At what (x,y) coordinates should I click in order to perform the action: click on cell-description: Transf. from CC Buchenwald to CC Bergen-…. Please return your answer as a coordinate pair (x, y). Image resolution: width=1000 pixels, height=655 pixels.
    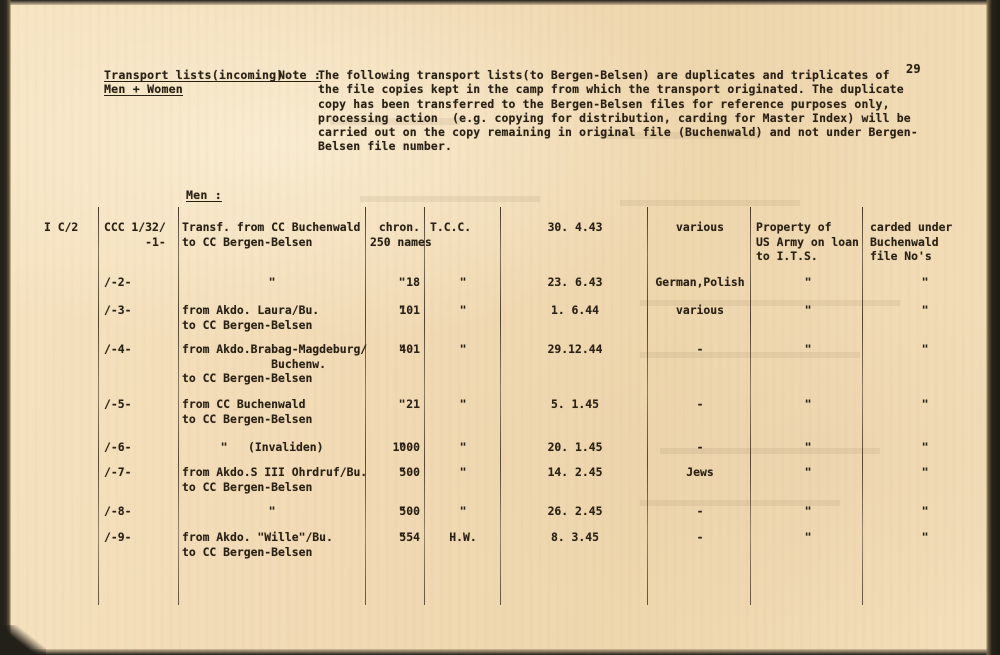
    Looking at the image, I should click on (271, 234).